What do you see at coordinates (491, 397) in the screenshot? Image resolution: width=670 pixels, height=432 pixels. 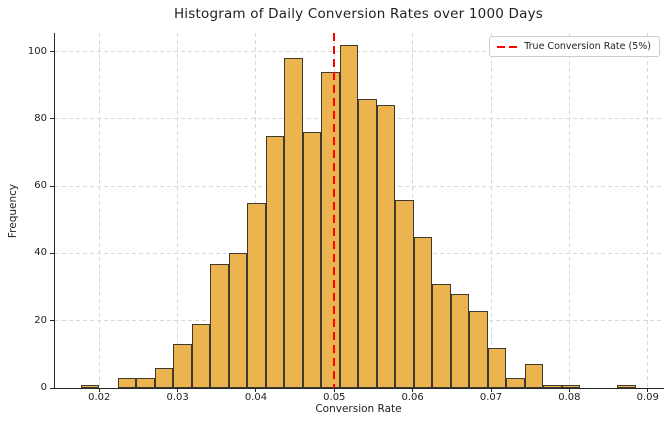 I see `x-tick-label: 0.07` at bounding box center [491, 397].